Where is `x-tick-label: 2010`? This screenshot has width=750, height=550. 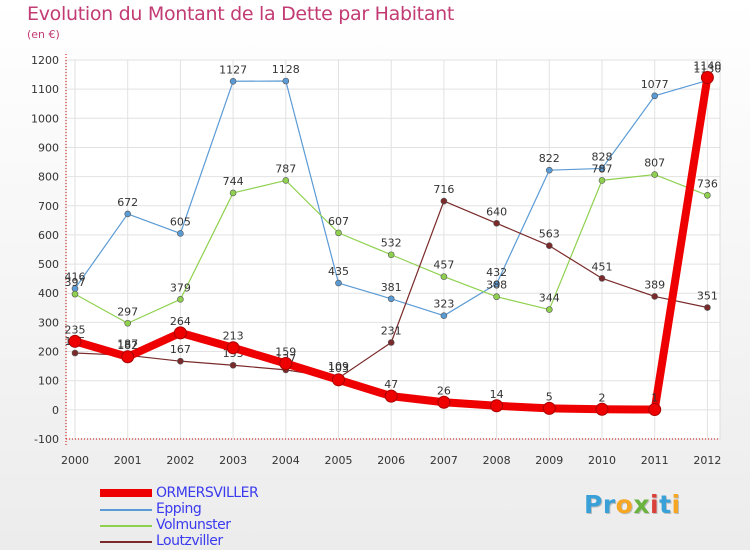
x-tick-label: 2010 is located at coordinates (602, 460).